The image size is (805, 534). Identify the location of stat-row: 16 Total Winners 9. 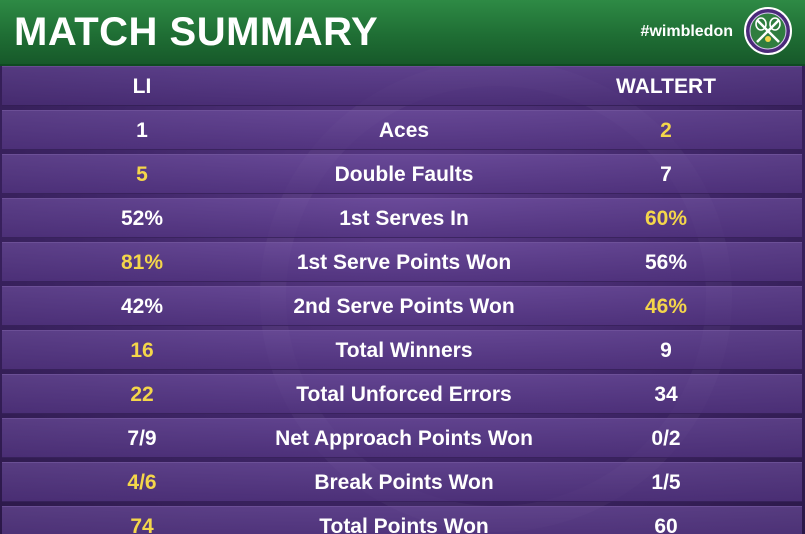
(402, 350).